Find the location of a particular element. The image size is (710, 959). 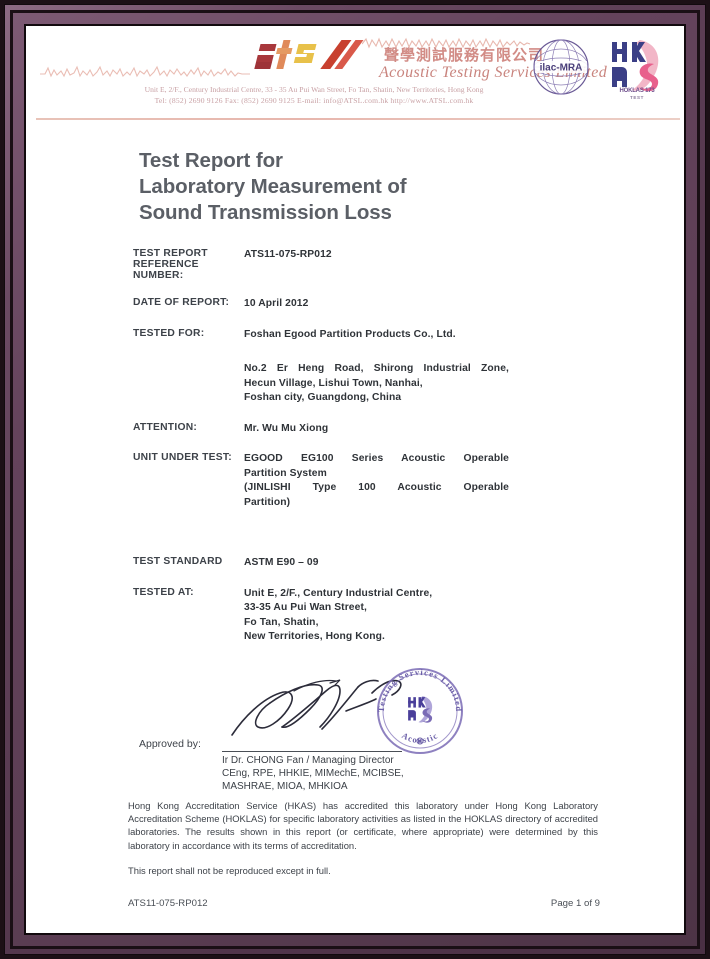

client-address-line-3: Foshan city, Guangdong, China is located at coordinates (323, 397).